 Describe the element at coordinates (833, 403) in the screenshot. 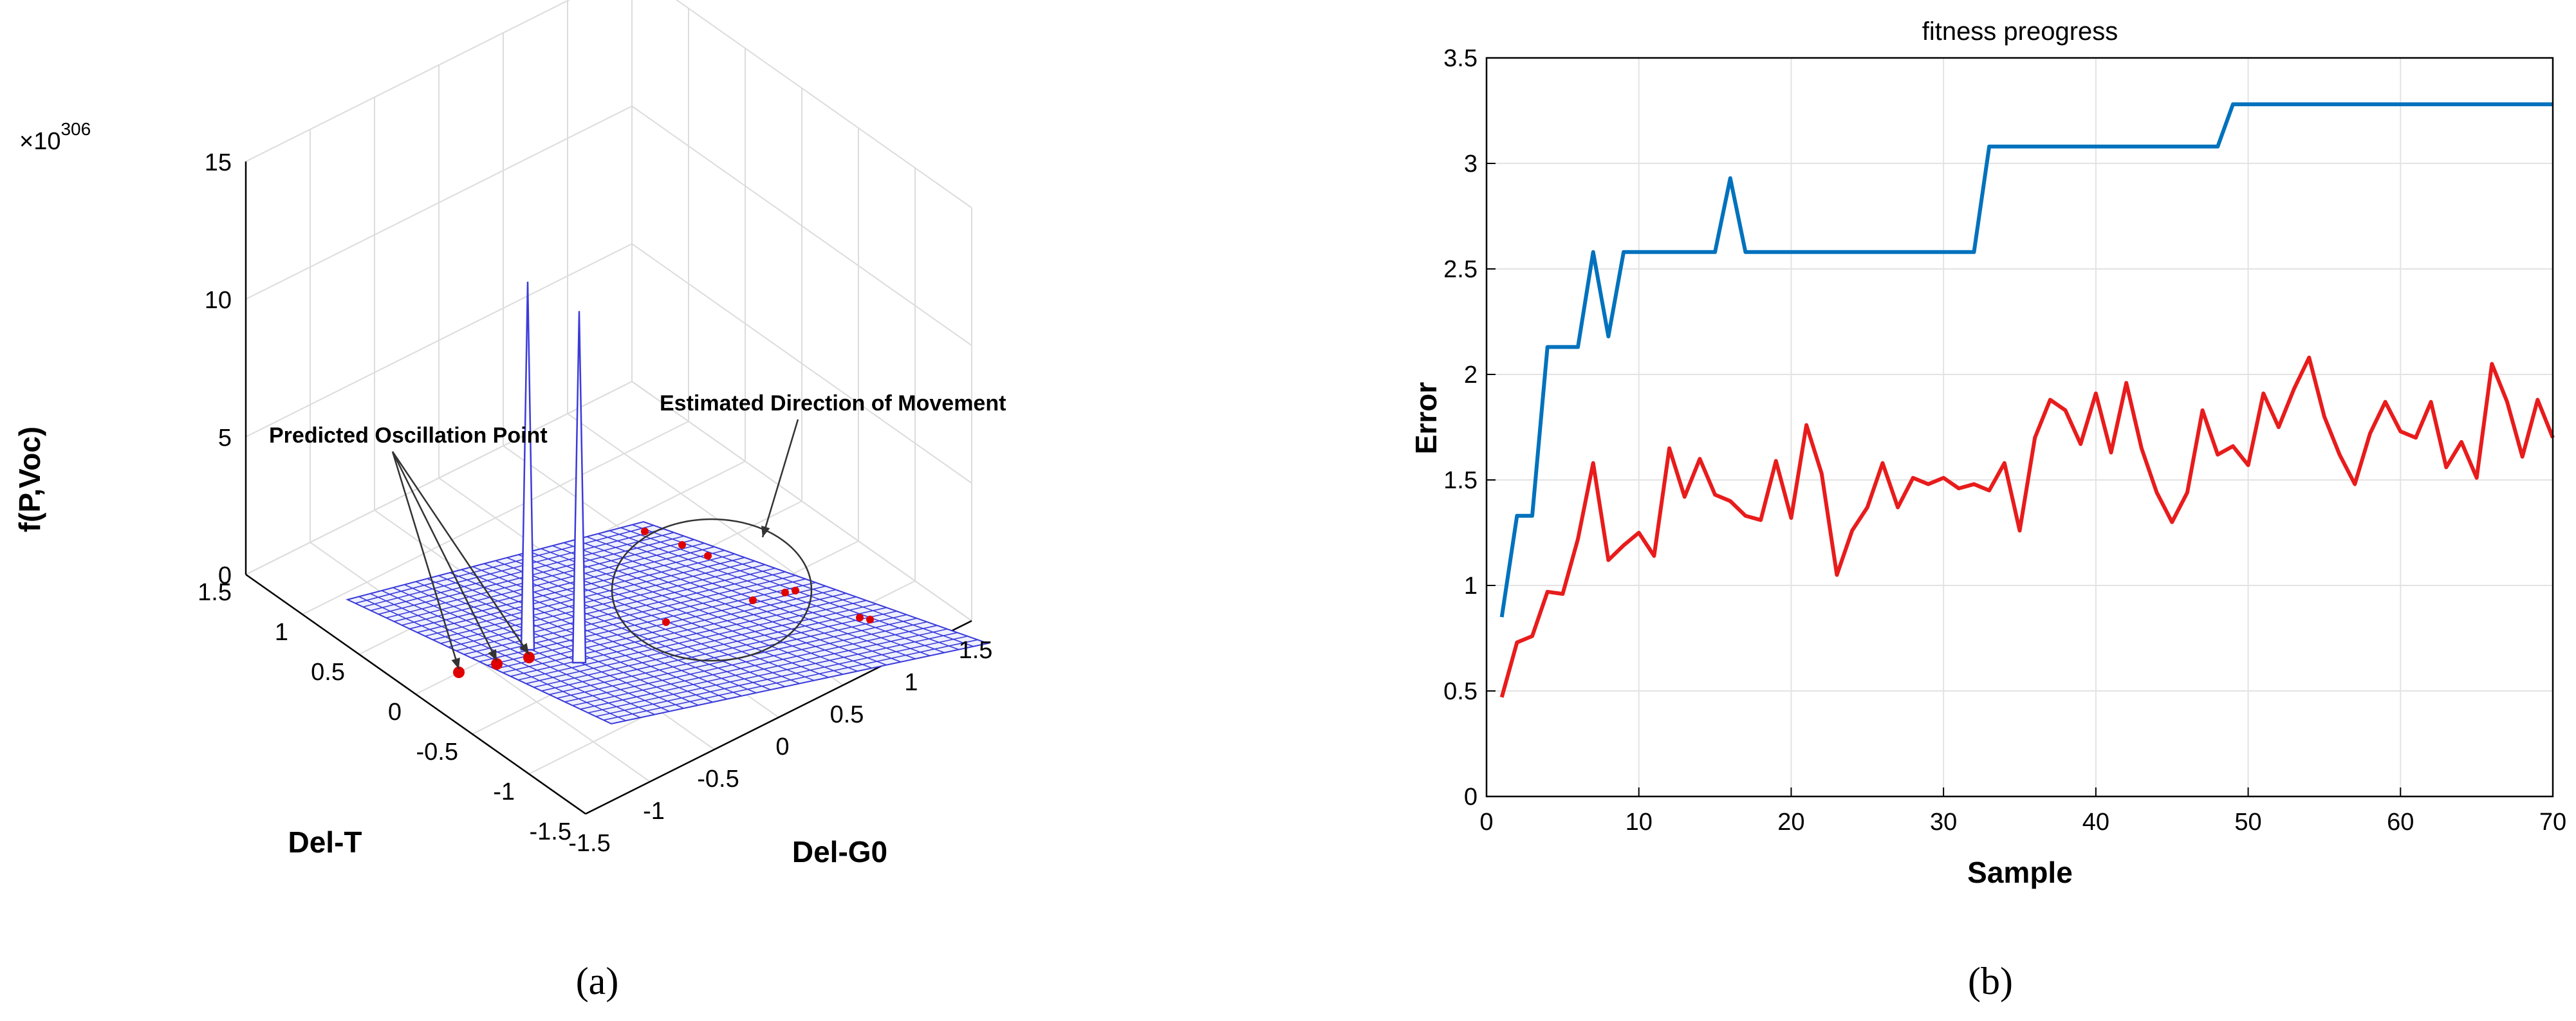

I see `estimated-direction-label: Estimated Direction of Movement` at that location.